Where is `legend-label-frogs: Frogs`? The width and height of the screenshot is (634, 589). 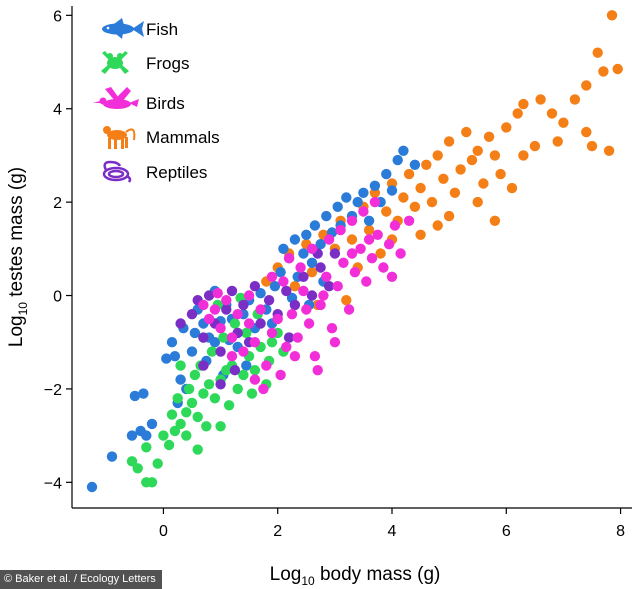
legend-label-frogs: Frogs is located at coordinates (167, 63).